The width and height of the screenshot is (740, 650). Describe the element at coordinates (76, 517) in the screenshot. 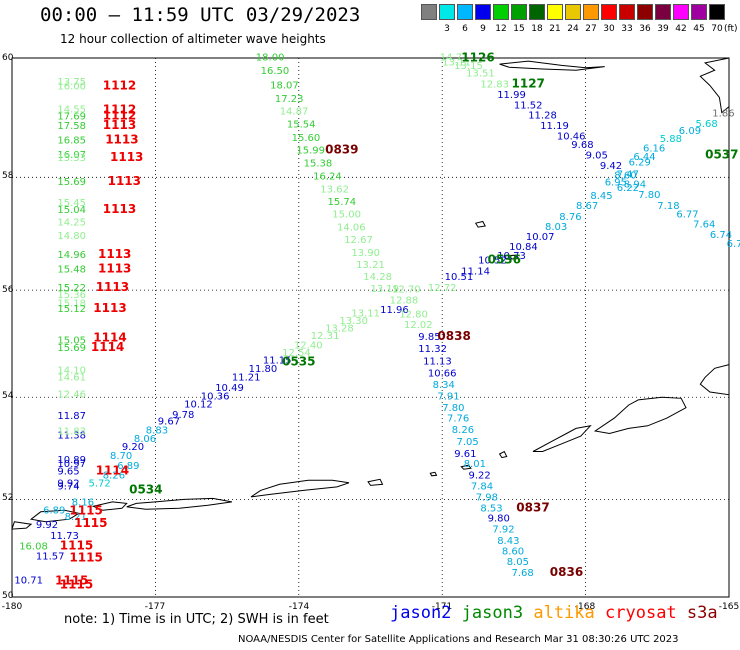

I see `wave-height-value: 8.21` at that location.